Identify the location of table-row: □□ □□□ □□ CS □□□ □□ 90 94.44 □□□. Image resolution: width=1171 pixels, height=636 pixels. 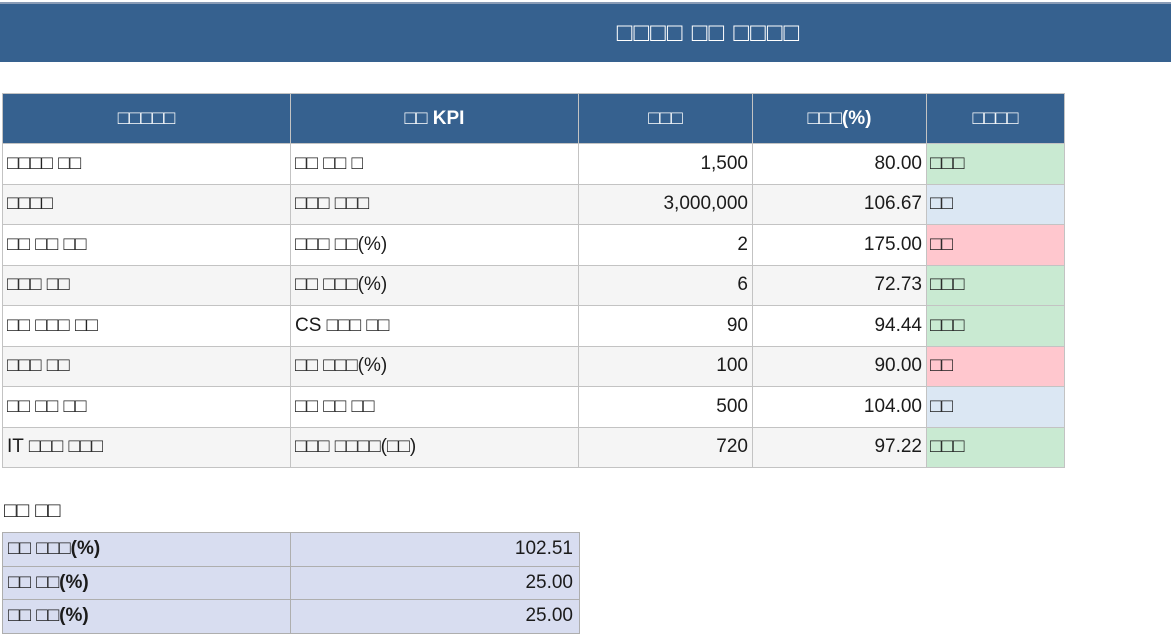
(533, 326).